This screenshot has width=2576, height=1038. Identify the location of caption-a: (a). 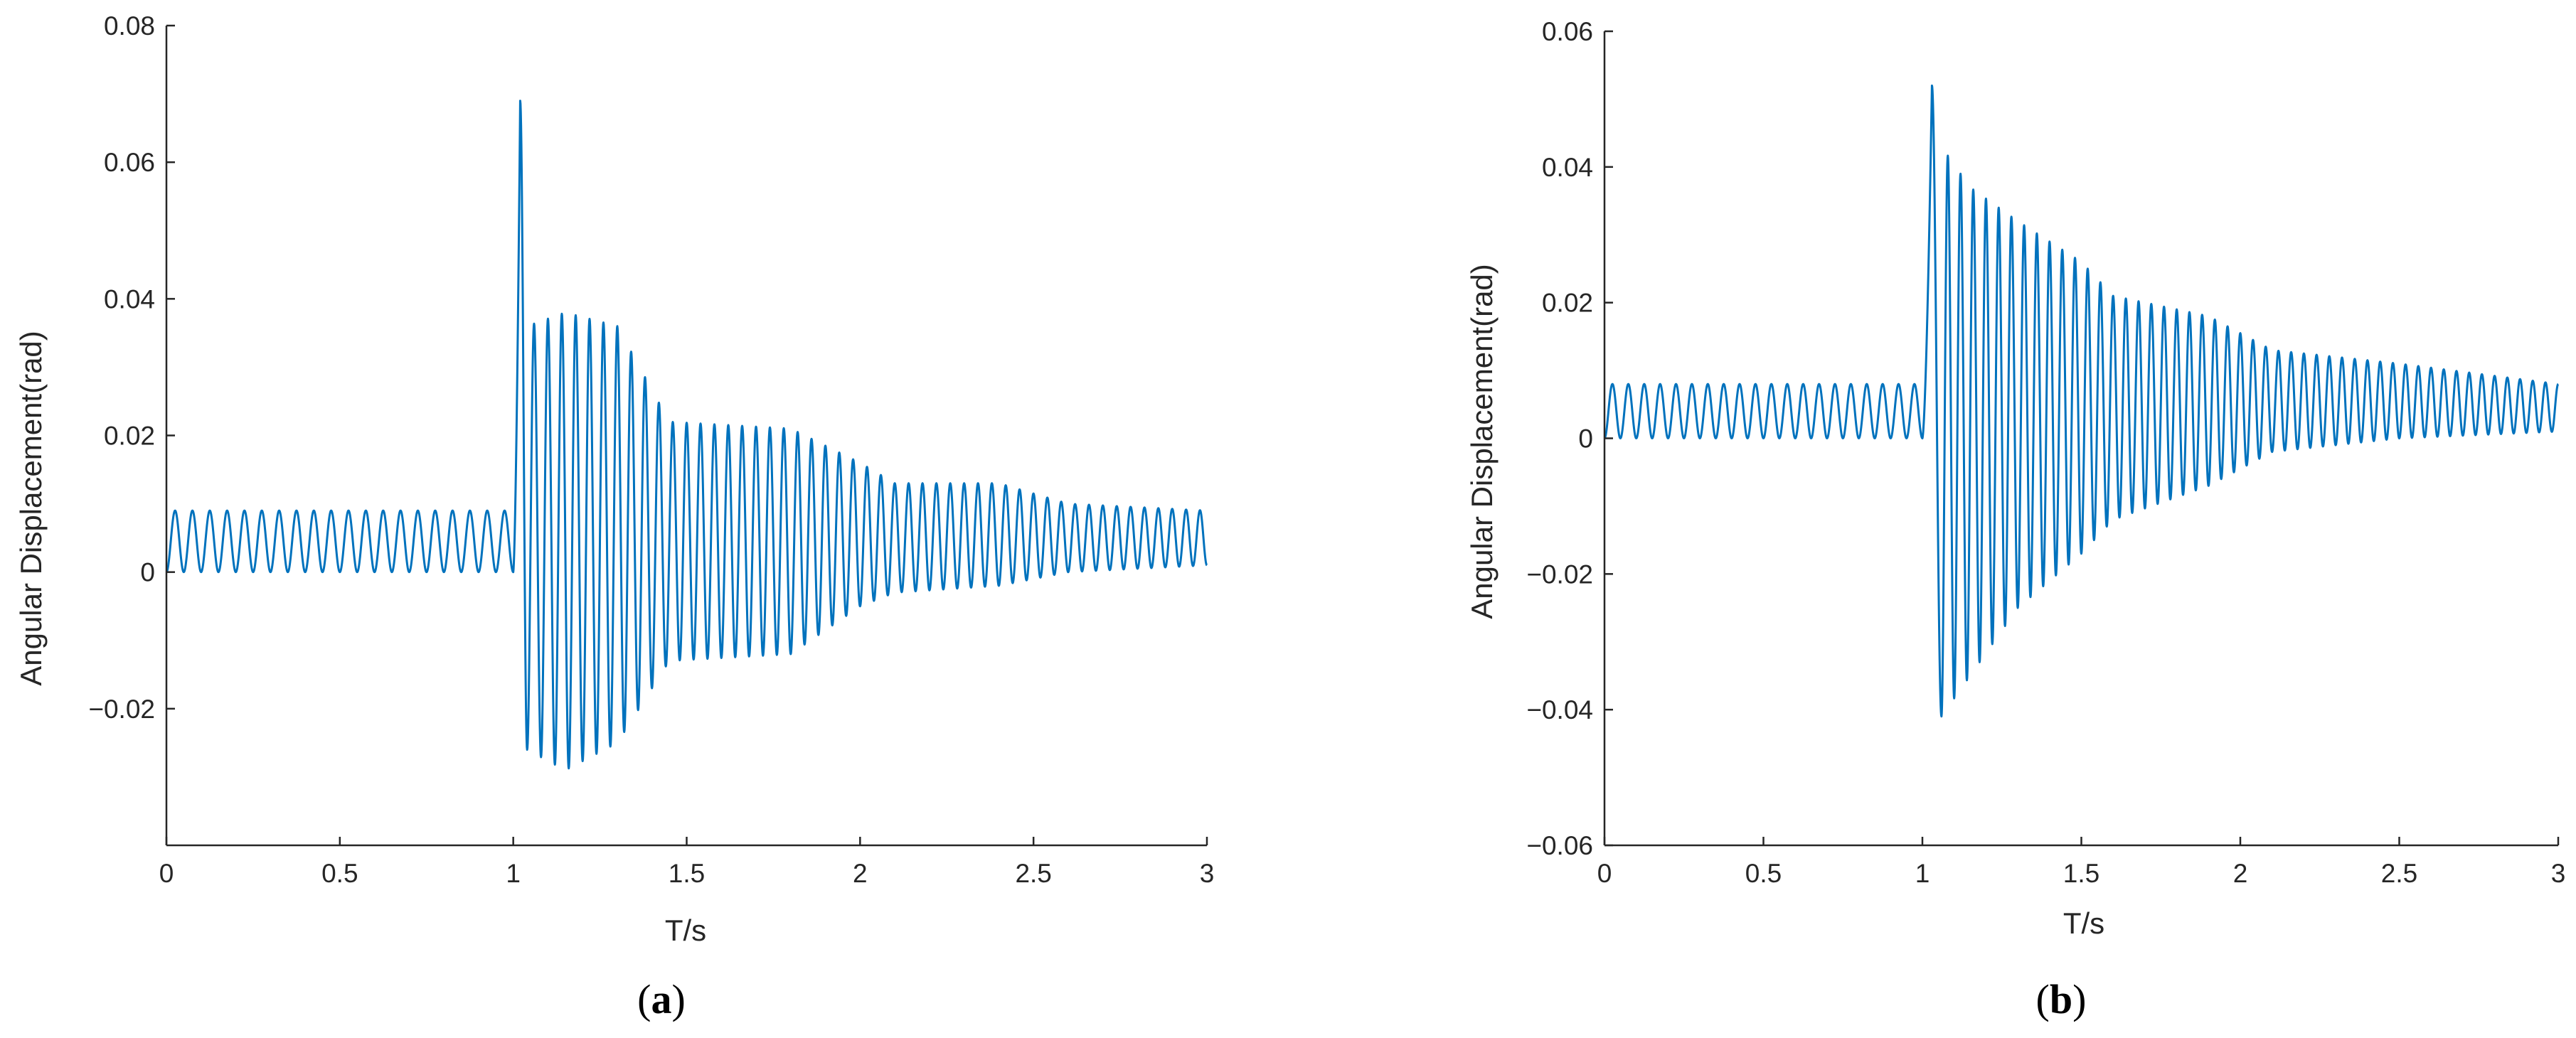
(661, 999).